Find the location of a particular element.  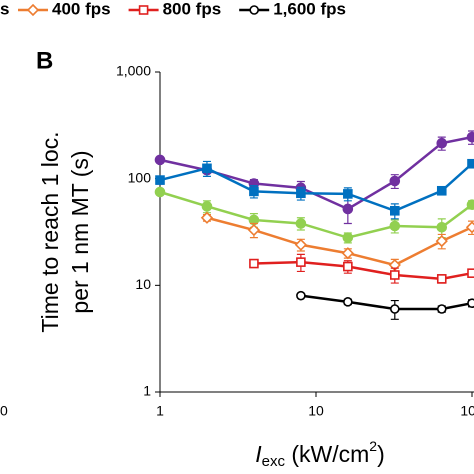

x-tick-label: 100 is located at coordinates (467, 411).